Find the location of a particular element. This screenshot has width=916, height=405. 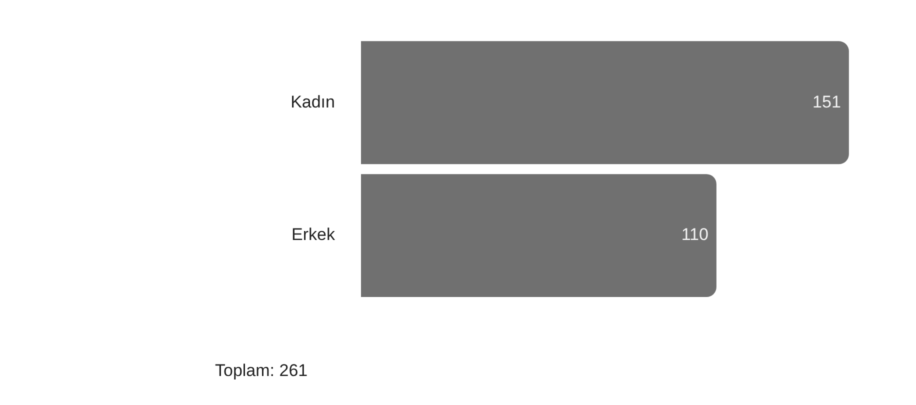

text: Toplam: 261 is located at coordinates (261, 370).